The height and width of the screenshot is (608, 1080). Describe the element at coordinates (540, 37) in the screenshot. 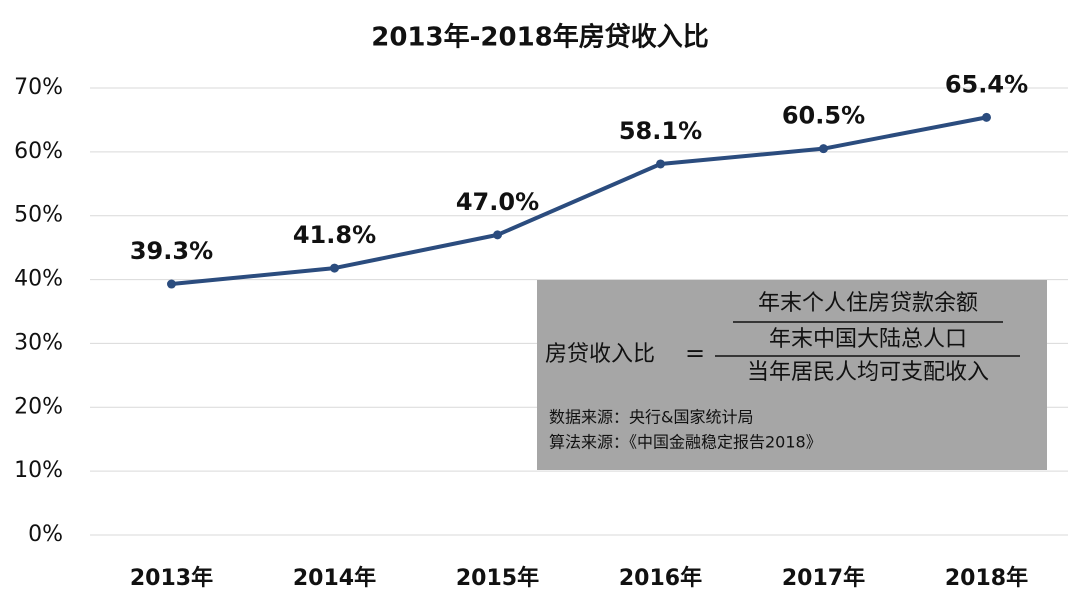

I see `chart-title: 2013年-2018年房贷收入比` at that location.